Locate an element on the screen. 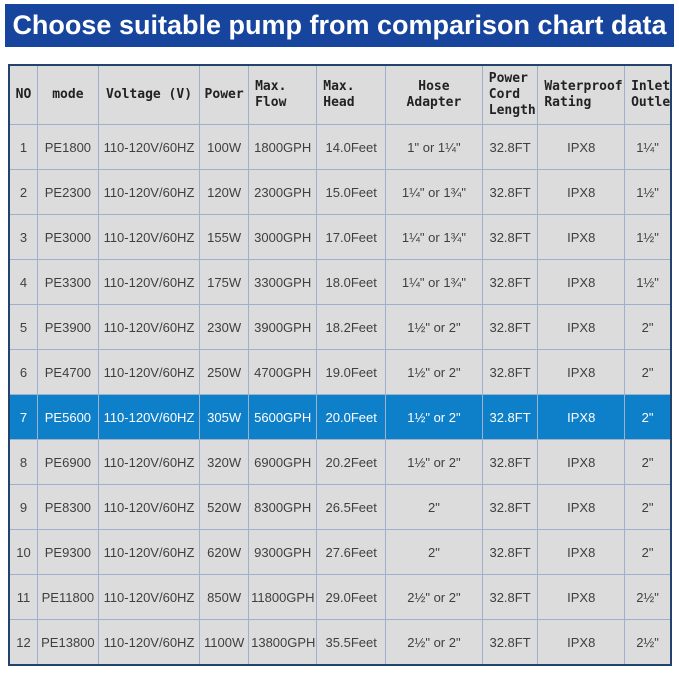 The height and width of the screenshot is (676, 679). column-header-voltage: Voltage (V) is located at coordinates (149, 94).